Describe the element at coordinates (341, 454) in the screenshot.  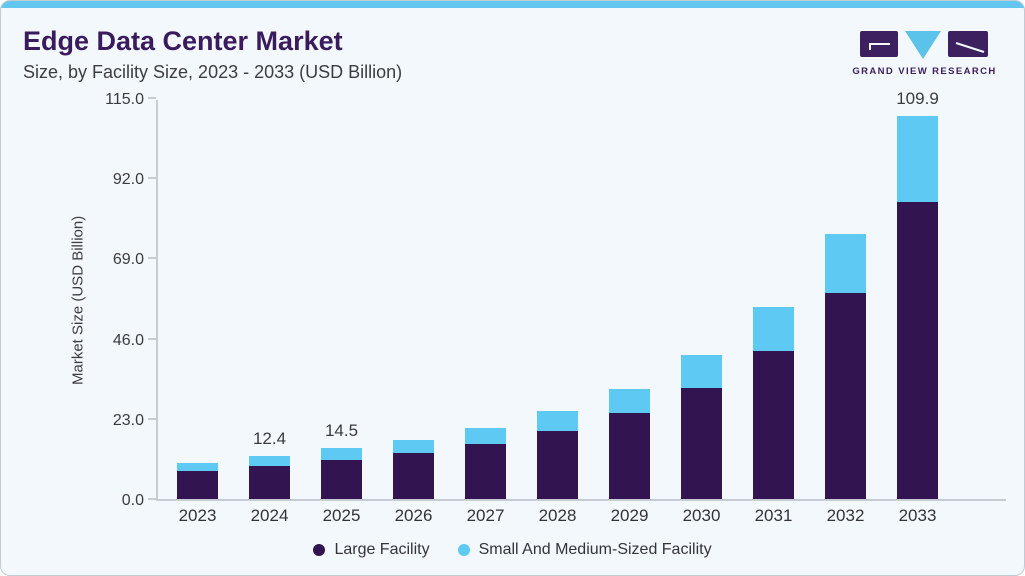
I see `bar-segment-small-facility-2025` at that location.